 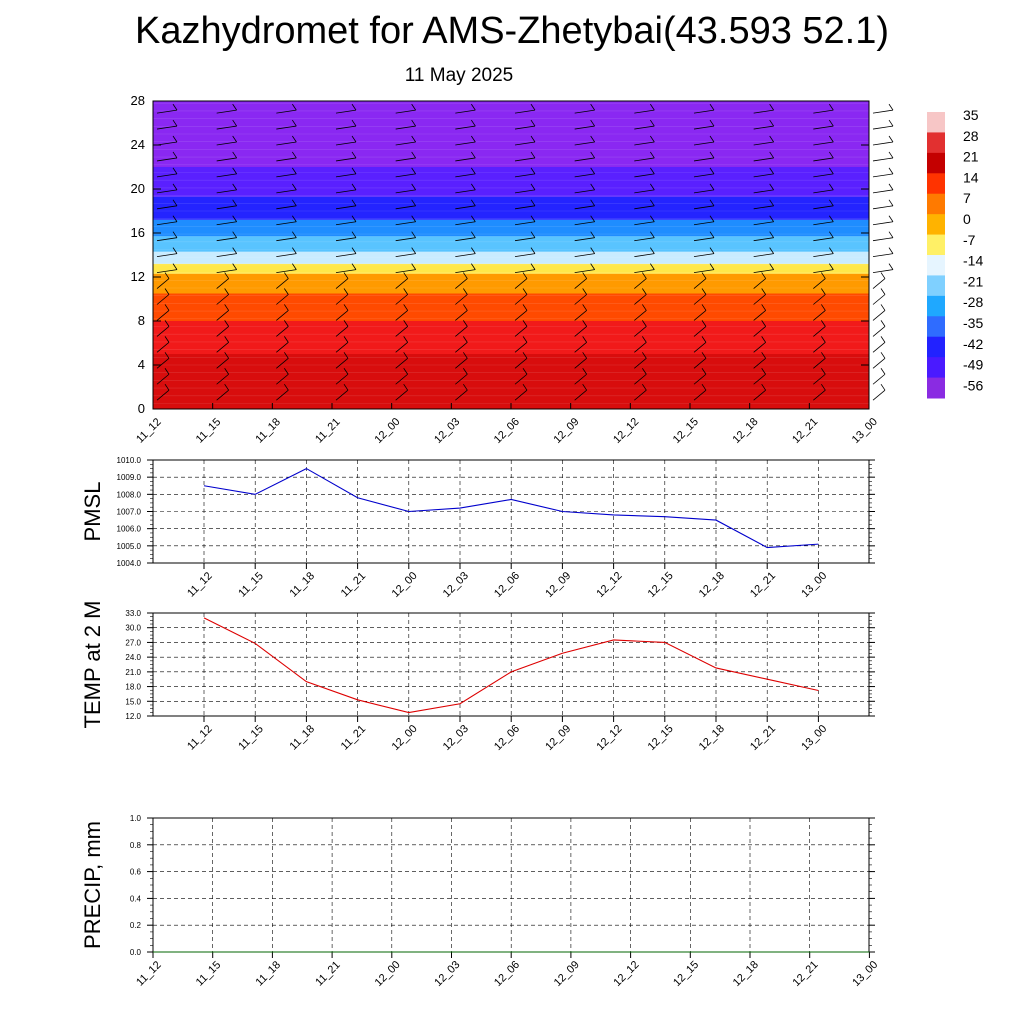 What do you see at coordinates (129, 512) in the screenshot?
I see `pmsl-y-tick-label: 1007.0` at bounding box center [129, 512].